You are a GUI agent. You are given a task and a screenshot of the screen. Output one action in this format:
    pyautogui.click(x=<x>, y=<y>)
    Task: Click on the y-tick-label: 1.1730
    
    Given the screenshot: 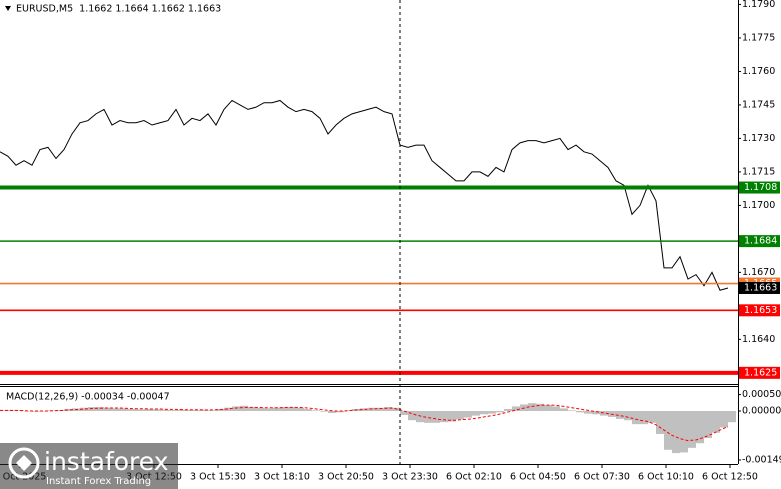 What is the action you would take?
    pyautogui.click(x=758, y=138)
    